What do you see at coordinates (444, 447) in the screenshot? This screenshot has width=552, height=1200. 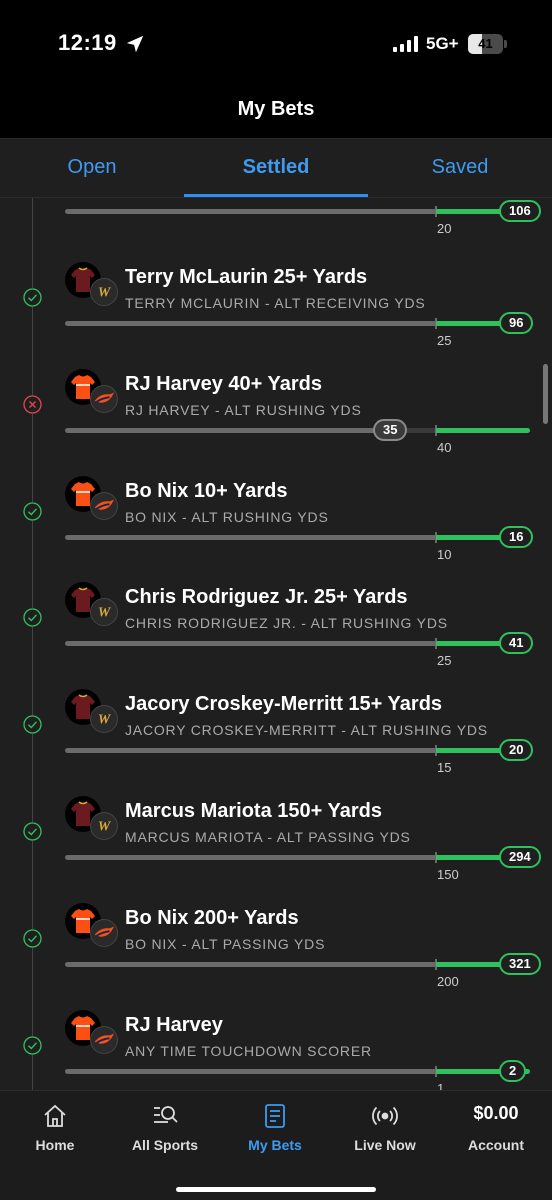 I see `bet-line-value: 40` at bounding box center [444, 447].